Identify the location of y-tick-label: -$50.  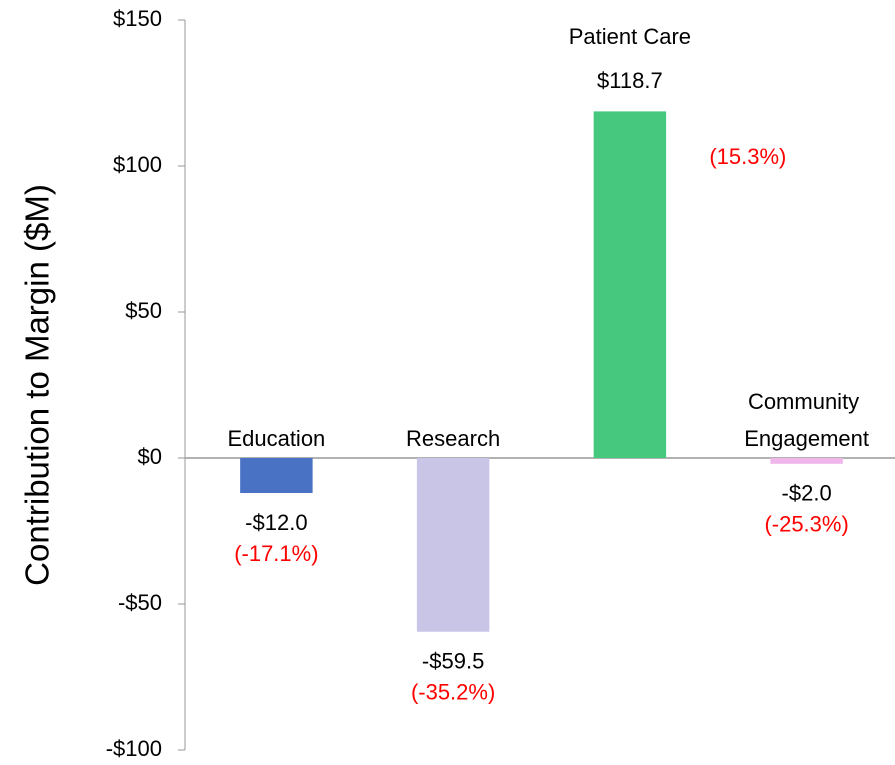
(140, 602).